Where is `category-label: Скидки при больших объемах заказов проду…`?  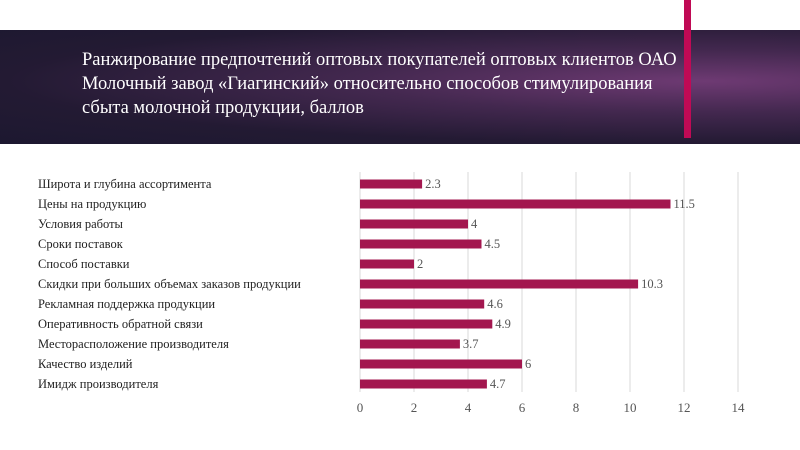
category-label: Скидки при больших объемах заказов проду… is located at coordinates (169, 284).